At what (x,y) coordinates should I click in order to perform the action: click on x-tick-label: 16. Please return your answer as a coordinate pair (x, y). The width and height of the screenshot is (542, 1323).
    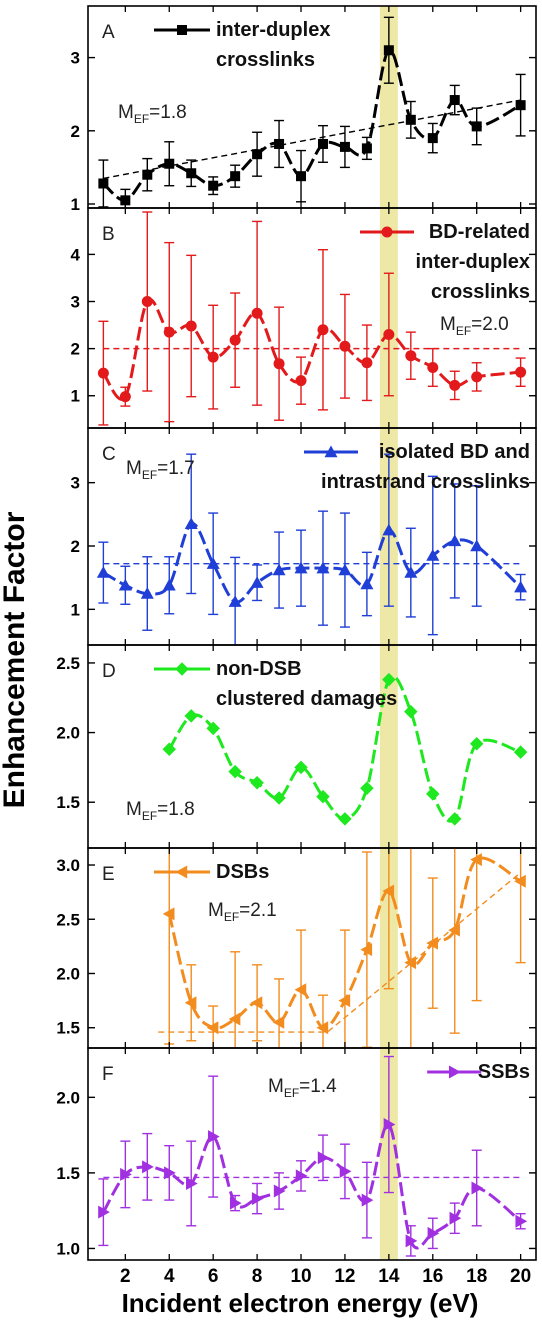
    Looking at the image, I should click on (432, 1276).